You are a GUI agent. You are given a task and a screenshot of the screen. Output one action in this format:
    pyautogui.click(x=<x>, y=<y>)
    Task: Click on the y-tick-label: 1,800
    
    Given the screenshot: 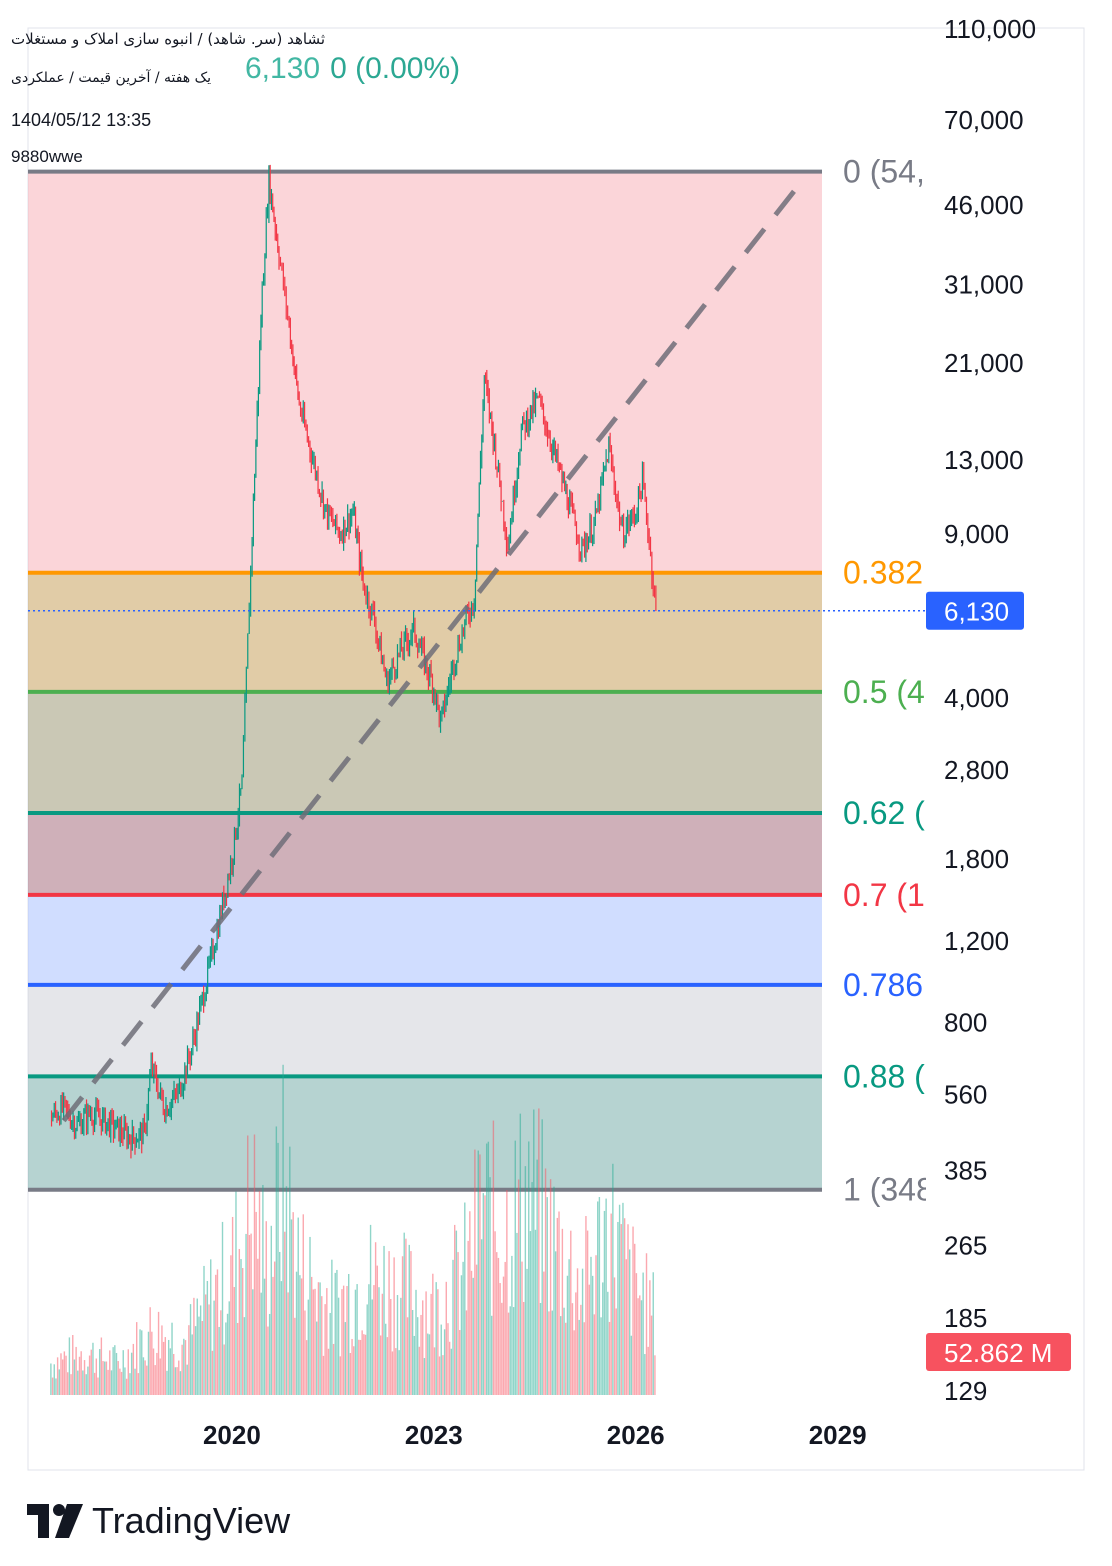 What is the action you would take?
    pyautogui.click(x=976, y=859)
    